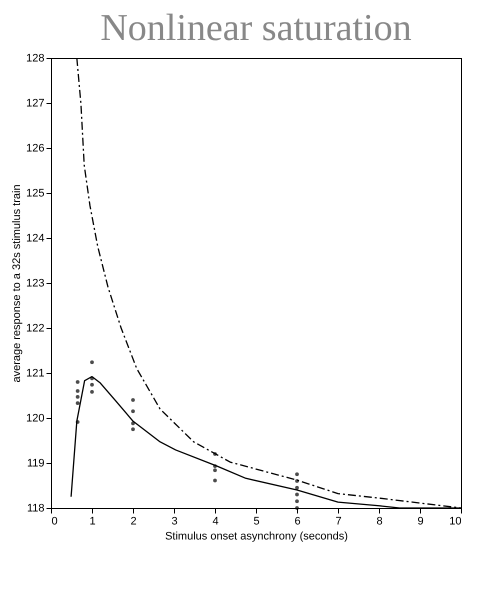  I want to click on x-tick-label: 6, so click(297, 522).